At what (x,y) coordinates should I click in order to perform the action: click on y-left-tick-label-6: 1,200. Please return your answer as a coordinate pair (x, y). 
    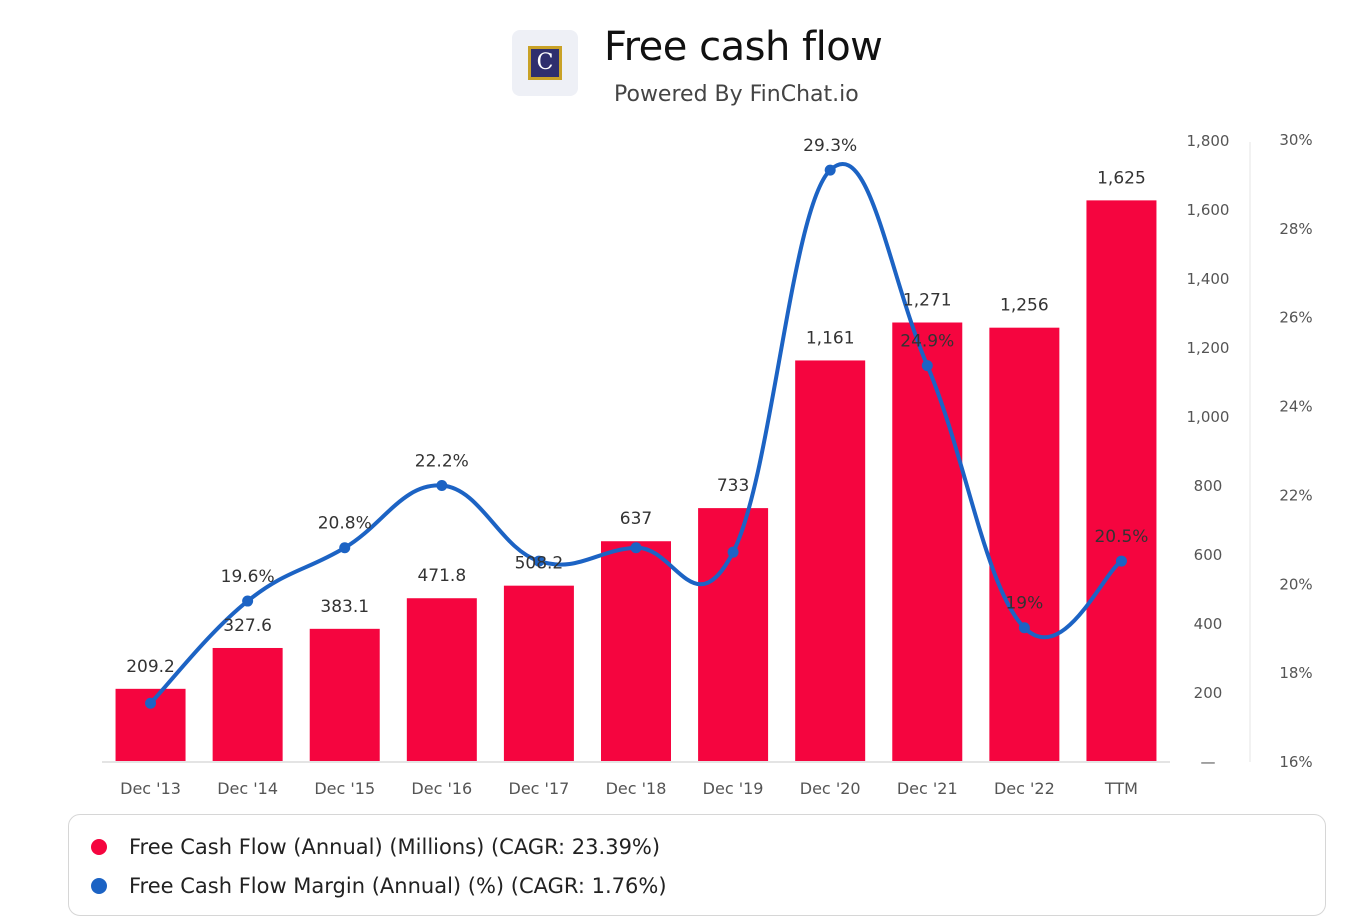
    Looking at the image, I should click on (1208, 348).